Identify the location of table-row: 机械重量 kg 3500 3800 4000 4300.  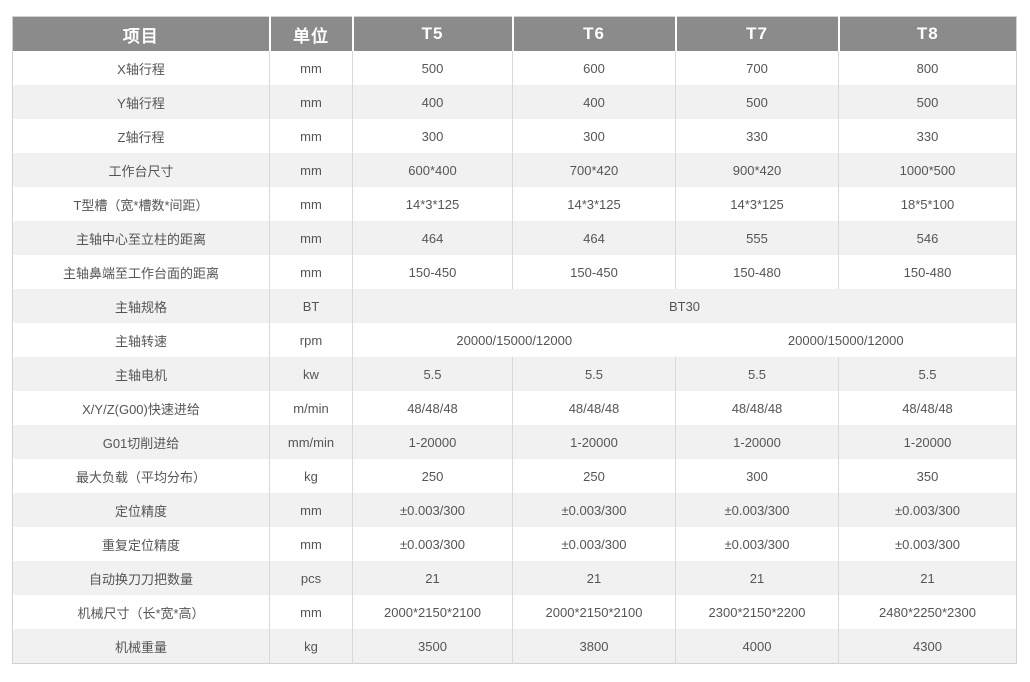
(514, 646).